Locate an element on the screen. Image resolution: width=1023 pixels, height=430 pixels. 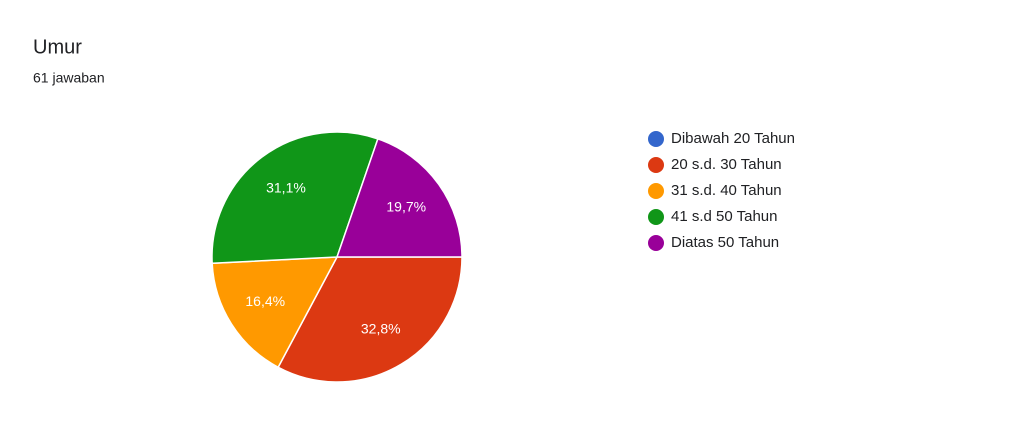
legend-label: Diatas 50 Tahun is located at coordinates (725, 242).